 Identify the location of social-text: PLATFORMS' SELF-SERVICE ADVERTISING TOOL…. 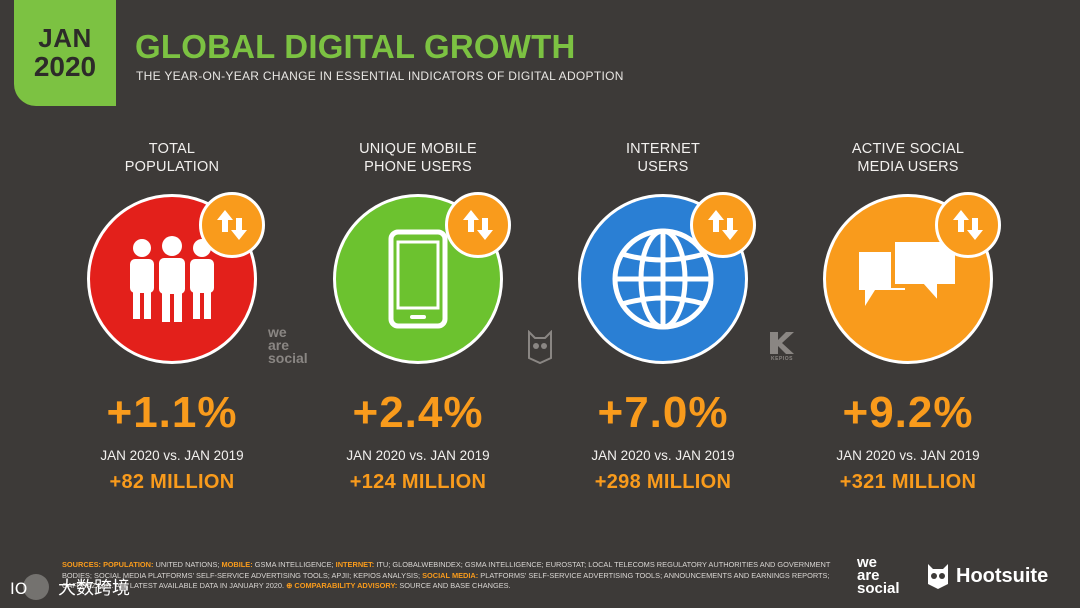
(446, 580).